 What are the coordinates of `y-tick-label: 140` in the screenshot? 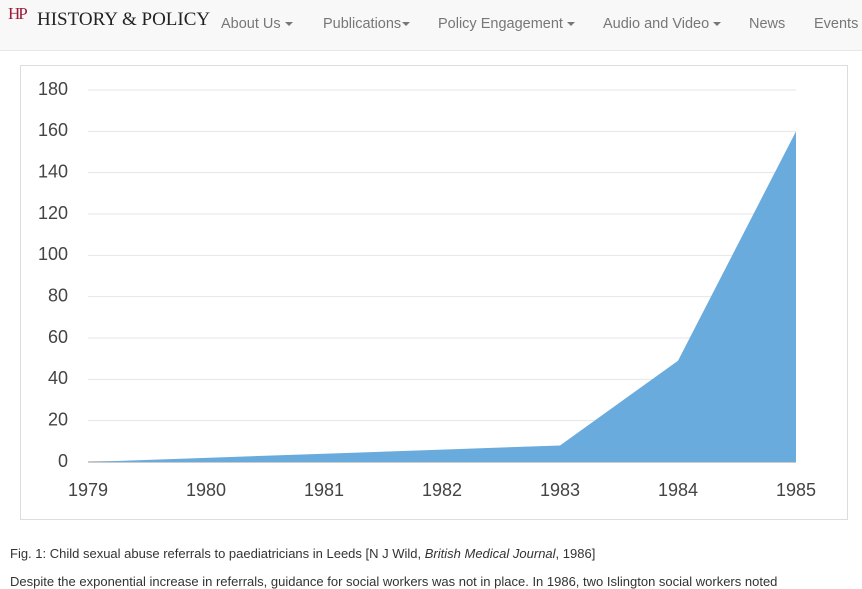 It's located at (53, 171).